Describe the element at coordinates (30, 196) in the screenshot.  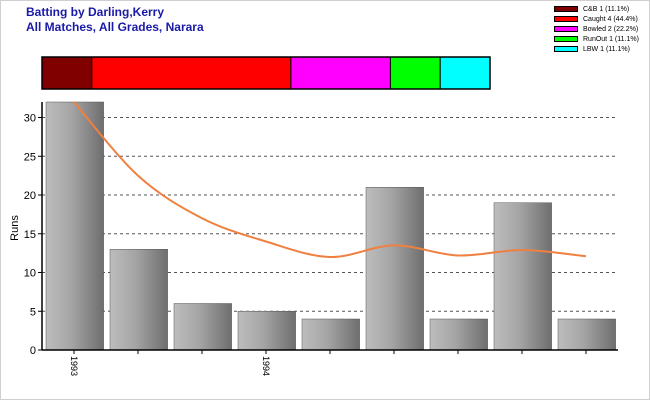
I see `y-tick-label: 20` at that location.